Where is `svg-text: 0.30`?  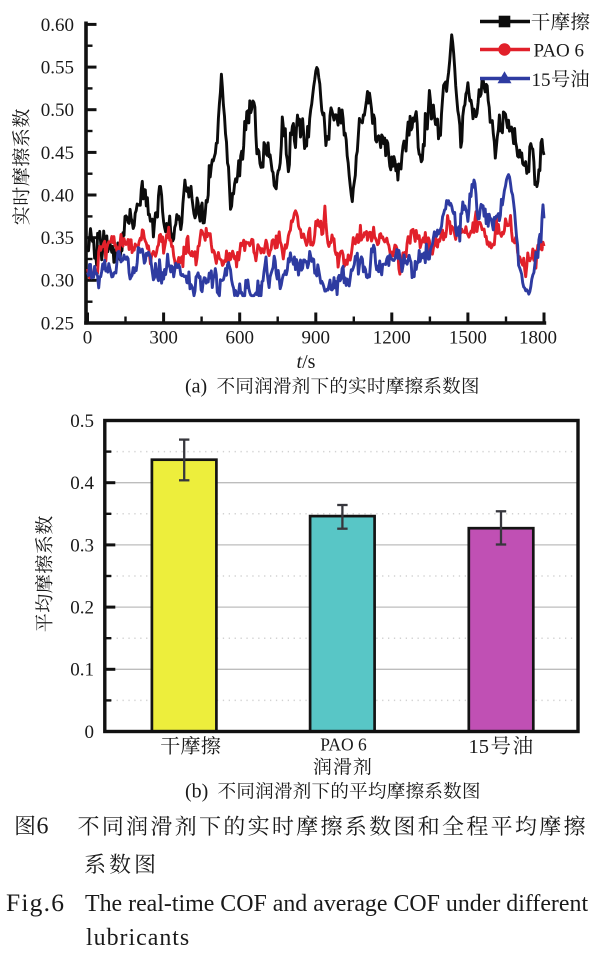
svg-text: 0.30 is located at coordinates (57, 281).